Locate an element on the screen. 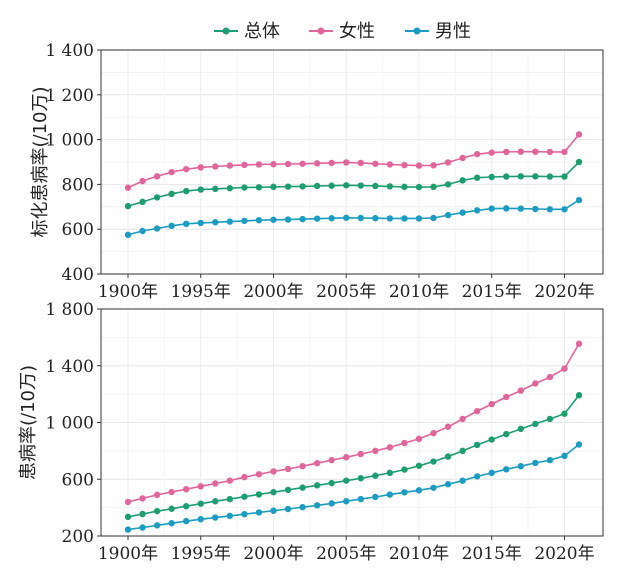 Image resolution: width=634 pixels, height=571 pixels. y-tick-label: 1 400 is located at coordinates (69, 367).